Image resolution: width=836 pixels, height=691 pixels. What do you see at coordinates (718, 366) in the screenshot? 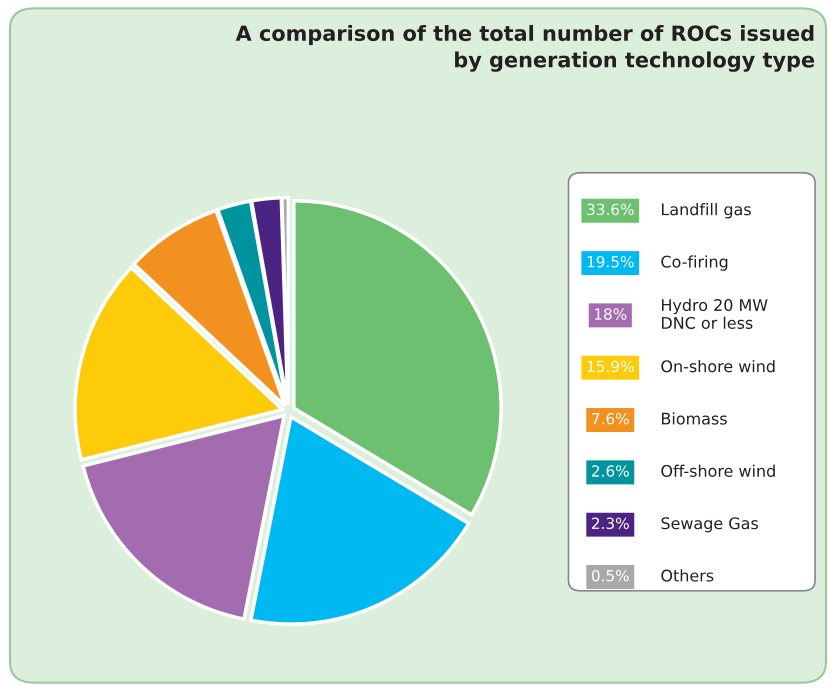
I see `legend-label: On-shore wind` at bounding box center [718, 366].